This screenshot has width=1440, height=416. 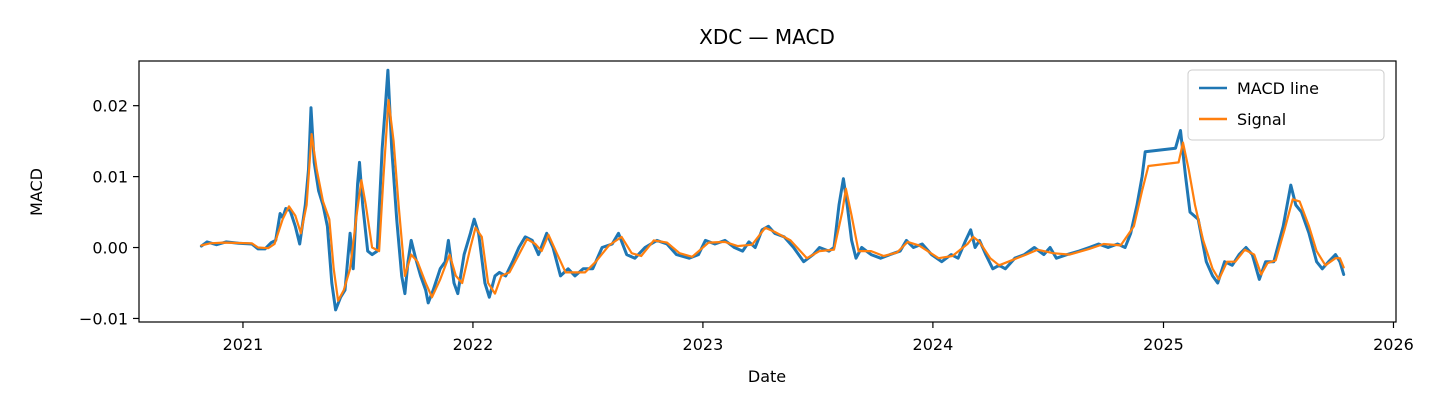 I want to click on x-tick-label: 2023, so click(x=703, y=344).